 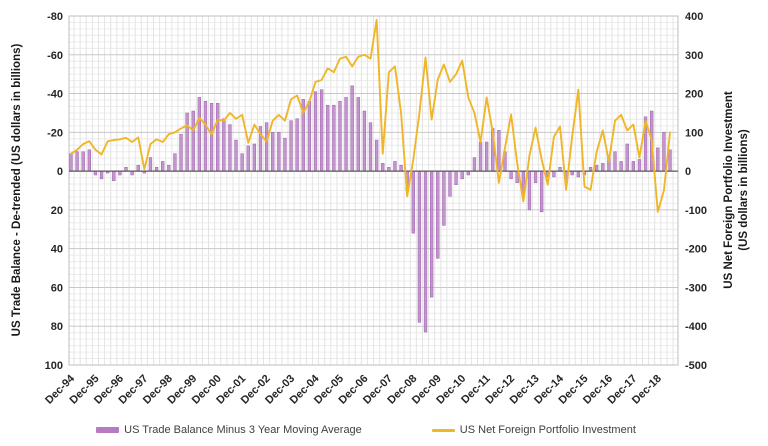 I want to click on right-axis-tick-label: -400, so click(x=696, y=327).